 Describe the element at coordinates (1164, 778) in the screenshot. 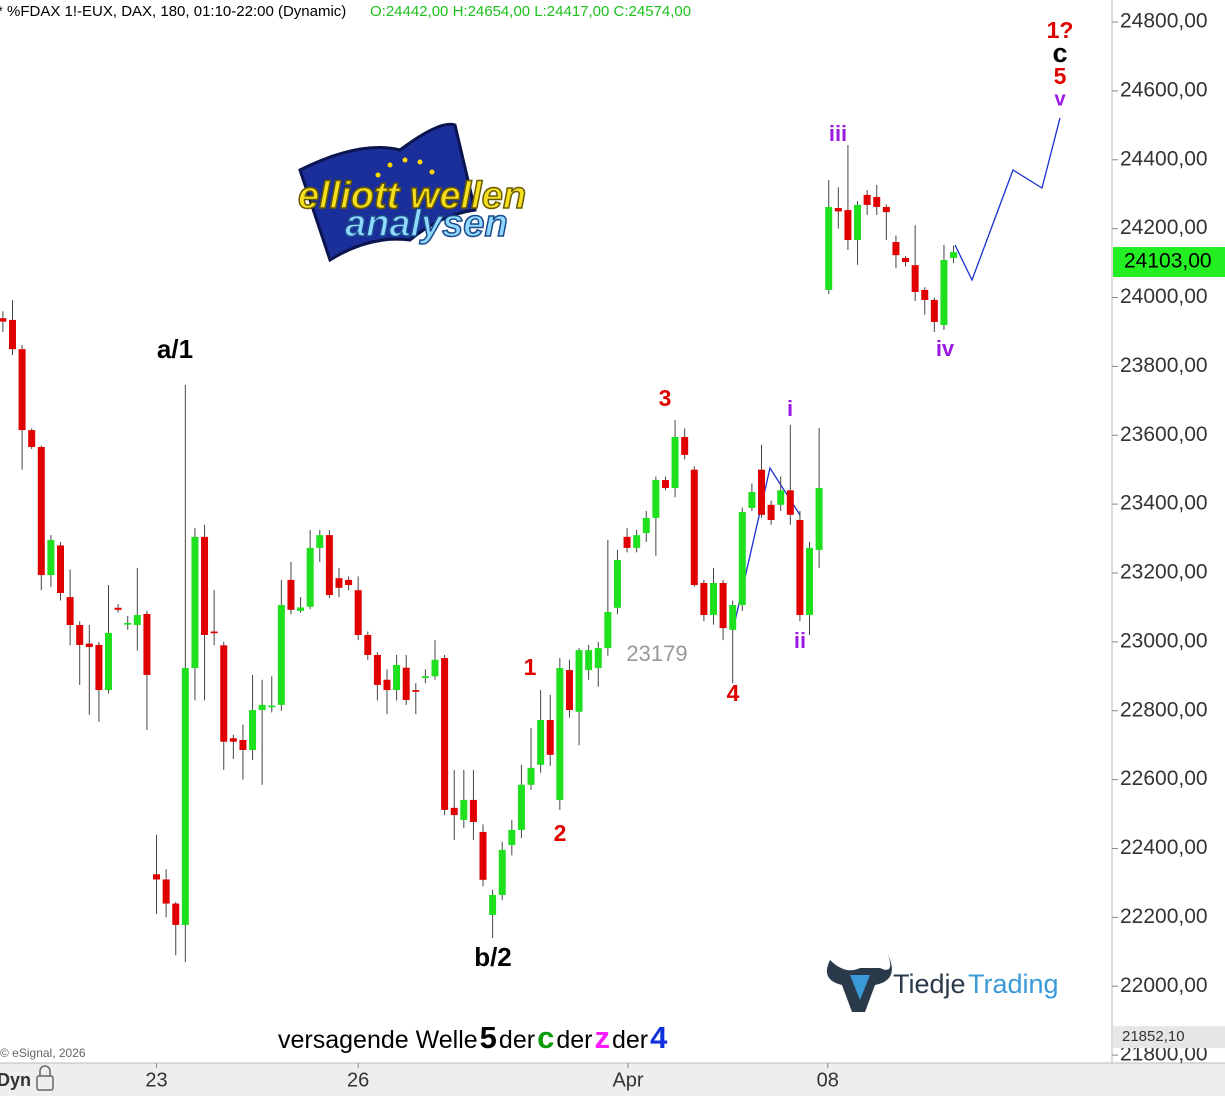

I see `y-tick-label: 22600,00` at that location.